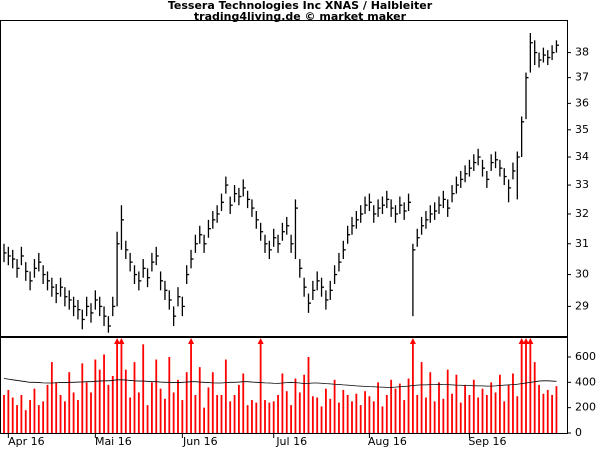 This screenshot has width=600, height=450. I want to click on y-tick-label: 31, so click(582, 243).